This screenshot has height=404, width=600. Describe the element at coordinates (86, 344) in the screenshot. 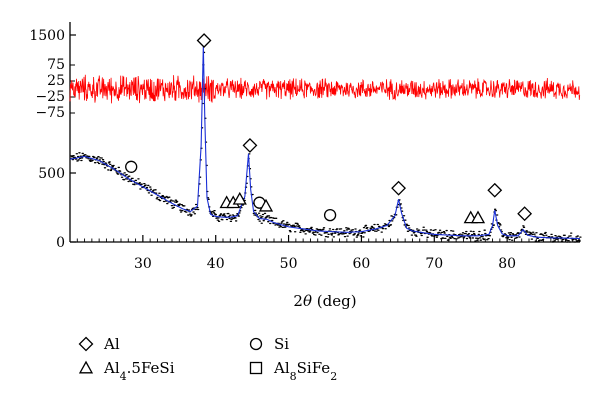

I see `legend-symbol-diamond` at that location.